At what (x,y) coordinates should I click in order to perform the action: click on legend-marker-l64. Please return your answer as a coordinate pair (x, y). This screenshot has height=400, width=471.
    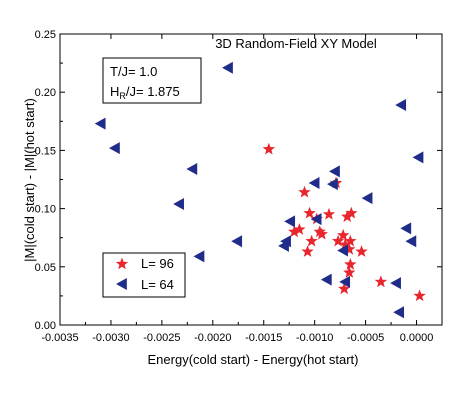
    Looking at the image, I should click on (121, 284).